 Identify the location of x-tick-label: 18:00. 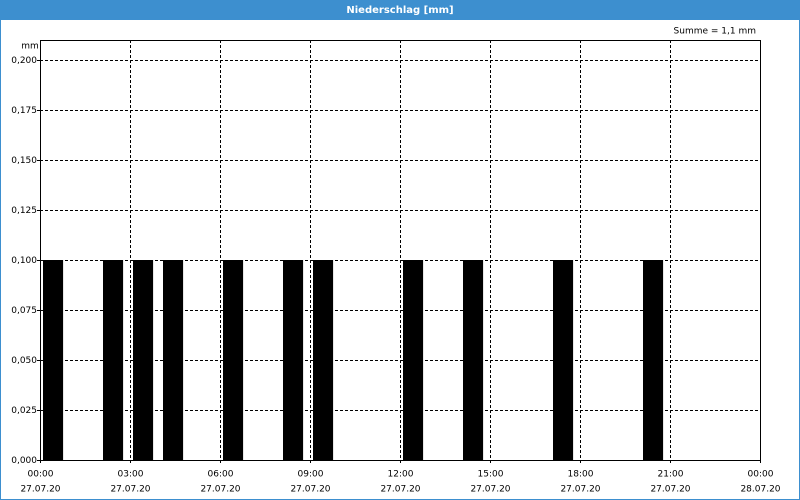
(581, 475).